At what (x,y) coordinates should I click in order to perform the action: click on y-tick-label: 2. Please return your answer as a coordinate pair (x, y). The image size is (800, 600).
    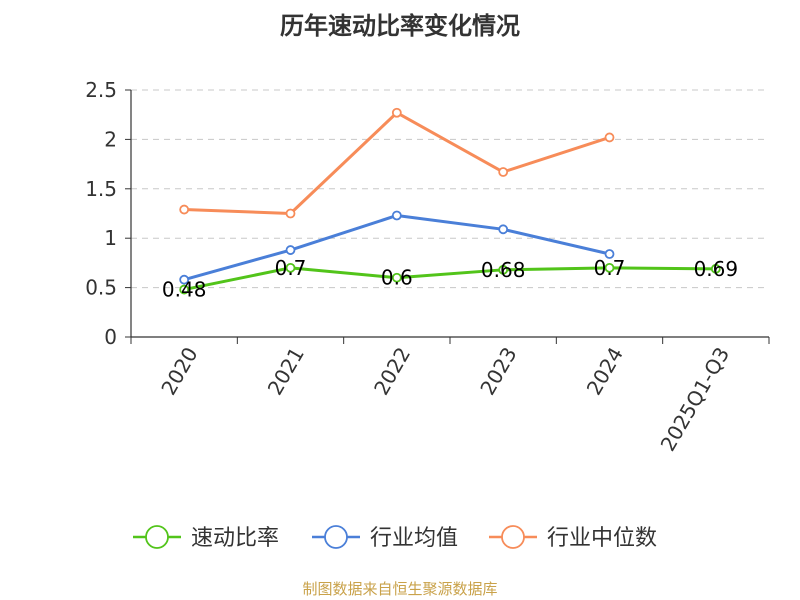
    Looking at the image, I should click on (110, 139).